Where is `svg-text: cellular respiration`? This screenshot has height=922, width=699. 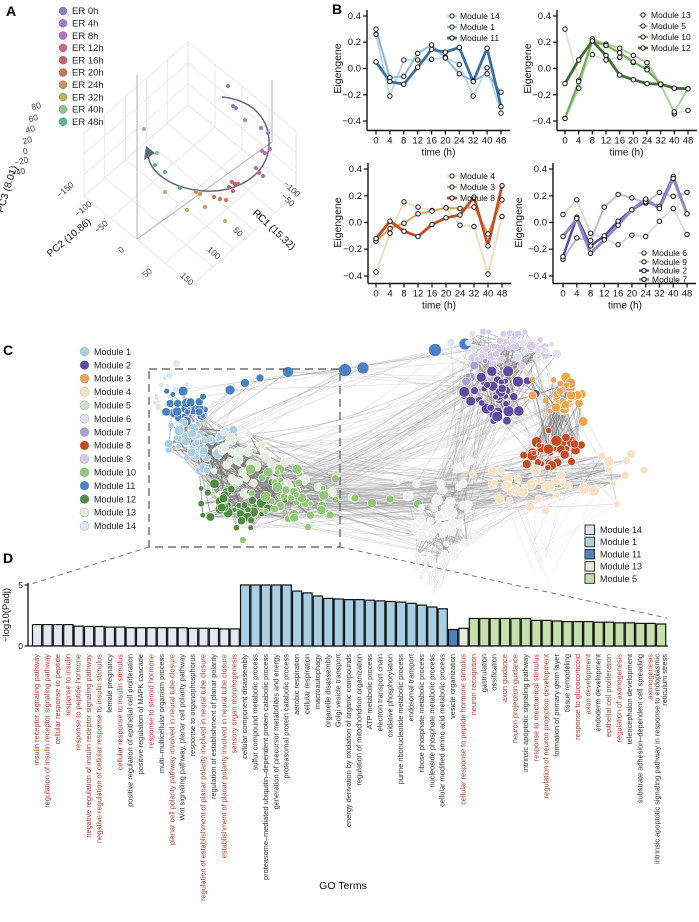 svg-text: cellular respiration is located at coordinates (307, 684).